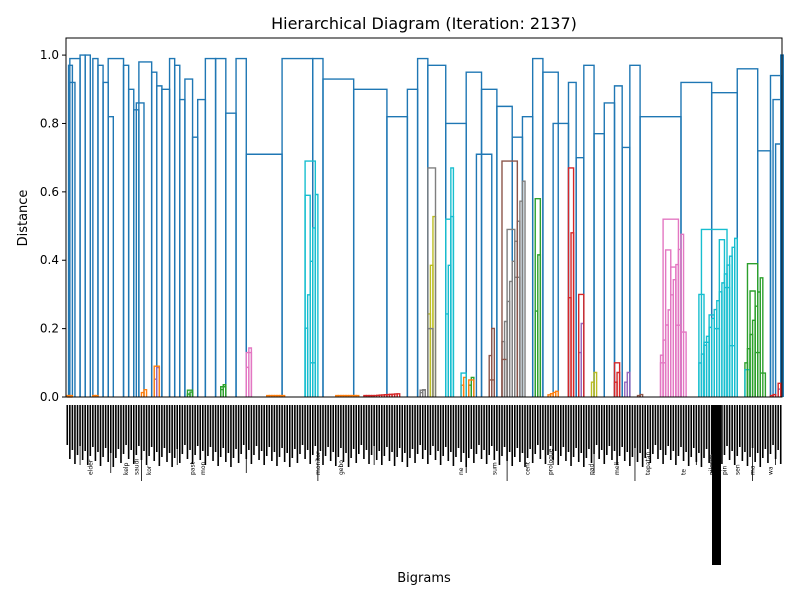  I want to click on x-axis-label: Bigrams, so click(424, 578).